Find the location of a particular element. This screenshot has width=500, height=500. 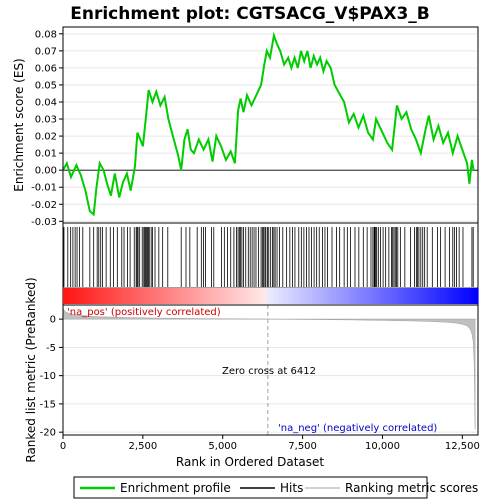

ranking-y-axis-title: Ranked list metric (PreRanked) is located at coordinates (31, 369).